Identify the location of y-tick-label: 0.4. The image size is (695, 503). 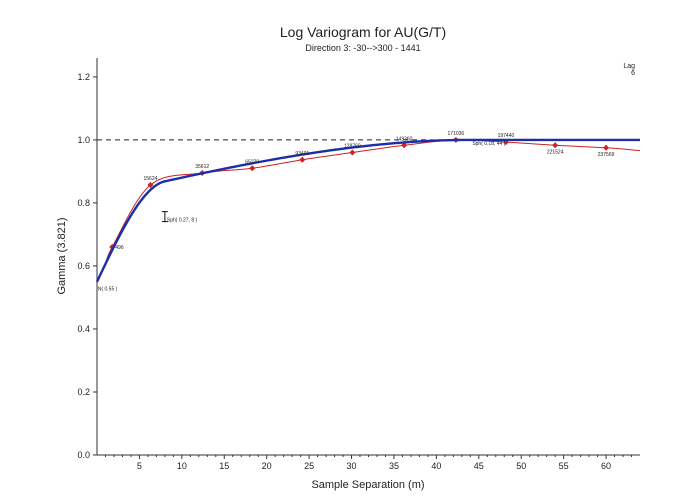
(83, 329).